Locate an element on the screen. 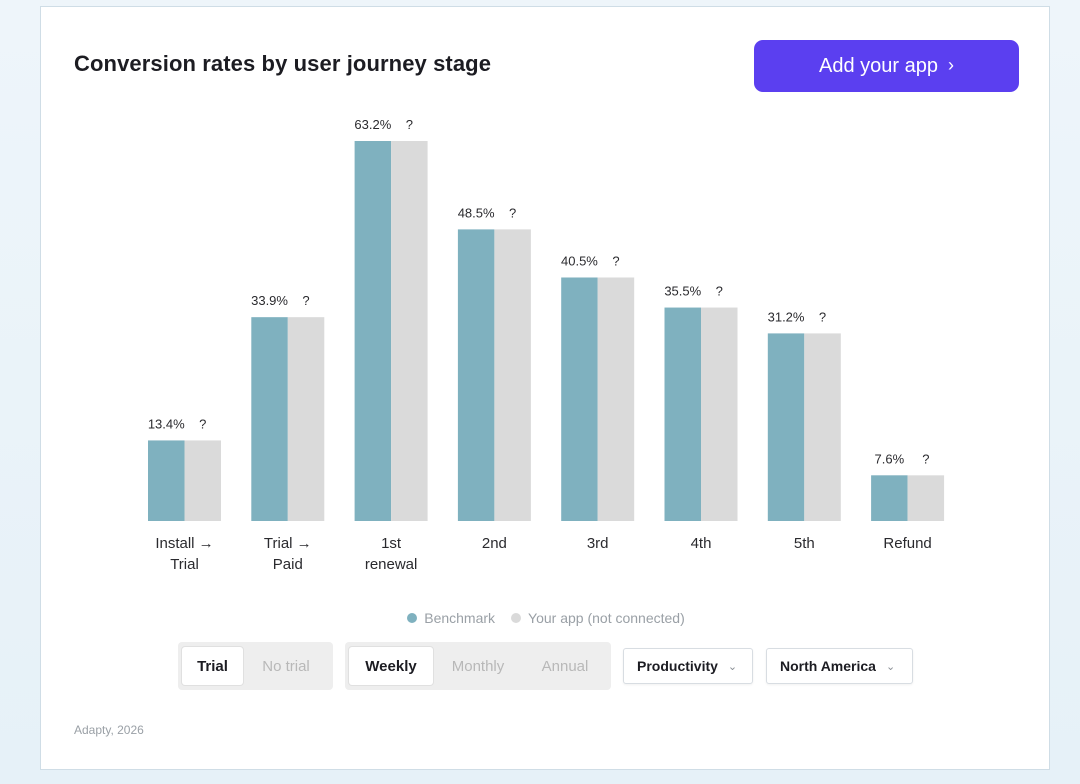 This screenshot has height=784, width=1080. trial-option: Trial is located at coordinates (212, 666).